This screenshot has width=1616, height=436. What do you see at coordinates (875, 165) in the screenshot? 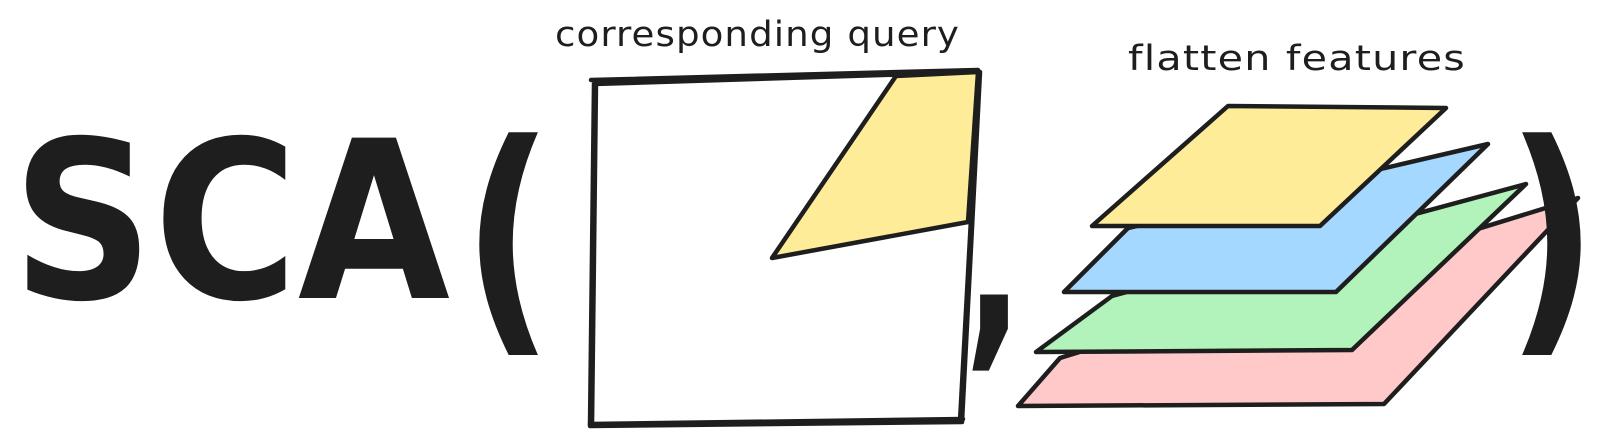
I see `query-highlight` at bounding box center [875, 165].